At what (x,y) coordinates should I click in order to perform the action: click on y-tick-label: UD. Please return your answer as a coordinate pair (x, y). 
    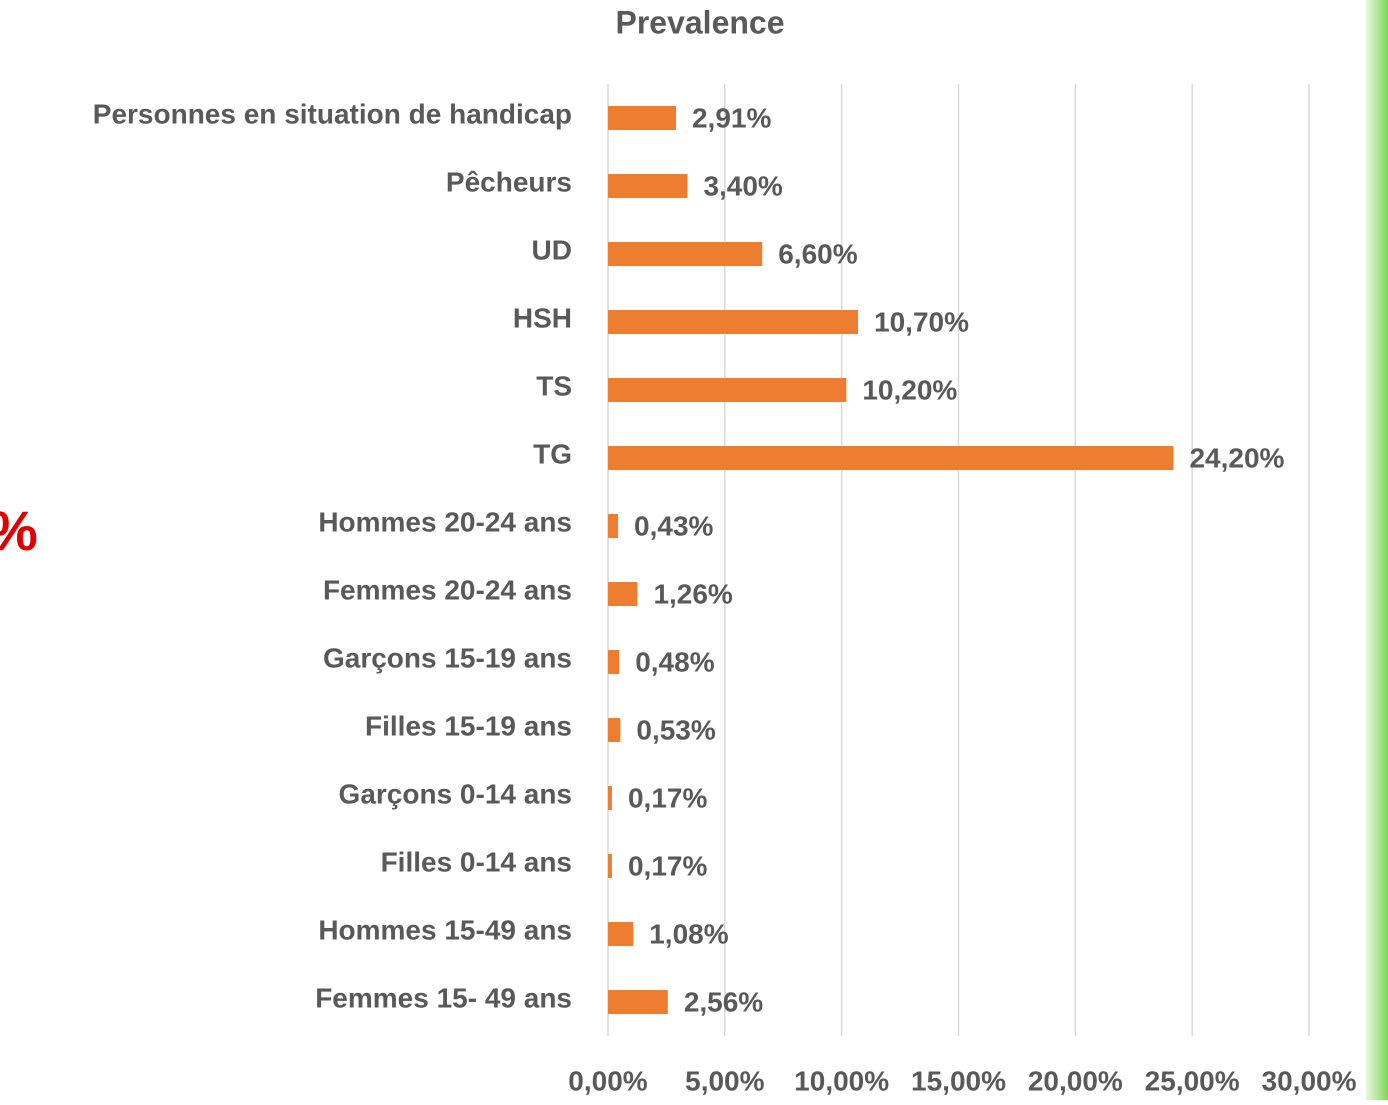
    Looking at the image, I should click on (552, 249).